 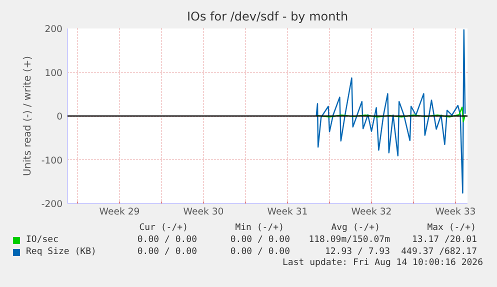 What do you see at coordinates (259, 228) in the screenshot?
I see `text: Min (-/+)` at bounding box center [259, 228].